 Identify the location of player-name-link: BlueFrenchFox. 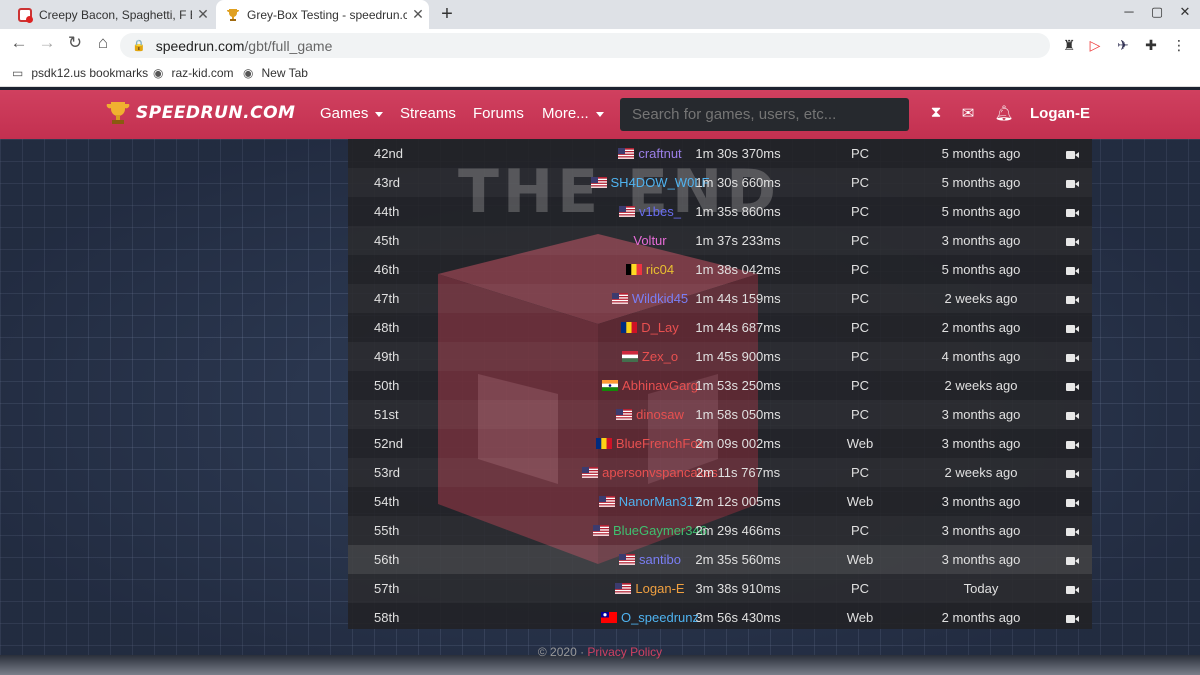
(660, 443).